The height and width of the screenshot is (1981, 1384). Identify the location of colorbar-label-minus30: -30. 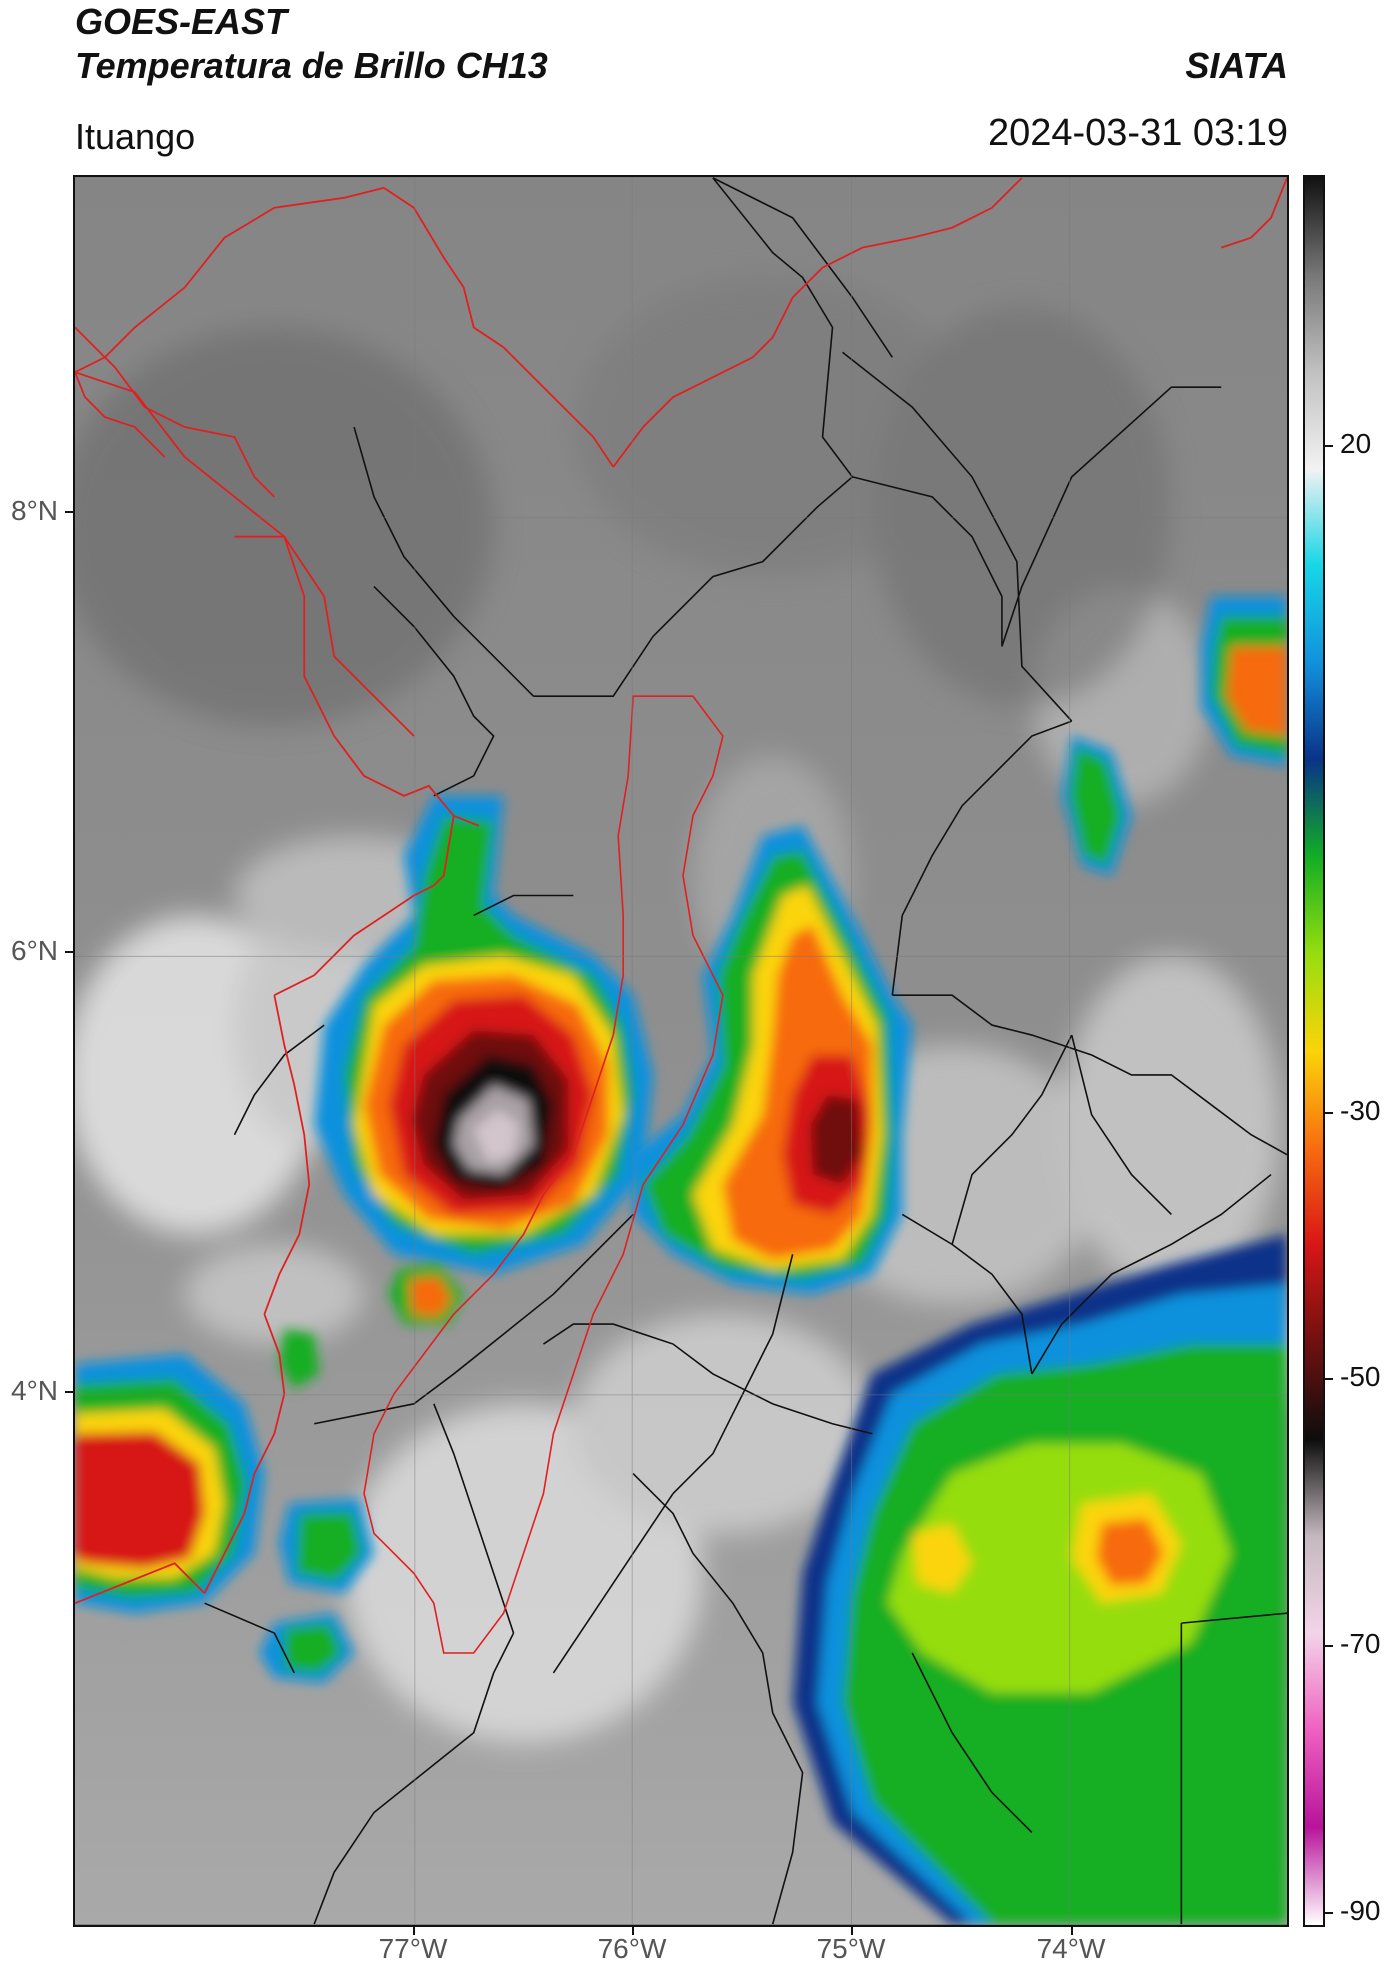
(1360, 1110).